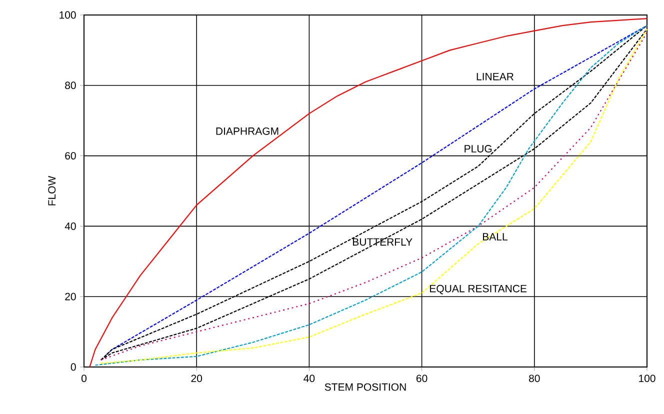 This screenshot has width=664, height=414. I want to click on y-tick-label: 0, so click(73, 367).